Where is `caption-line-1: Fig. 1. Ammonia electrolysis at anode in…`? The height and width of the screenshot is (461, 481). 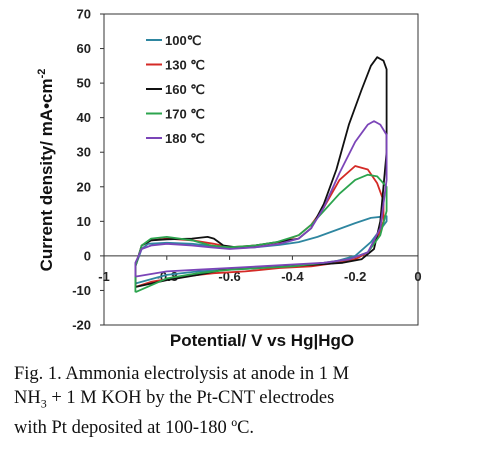
caption-line-1: Fig. 1. Ammonia electrolysis at anode in… is located at coordinates (182, 374).